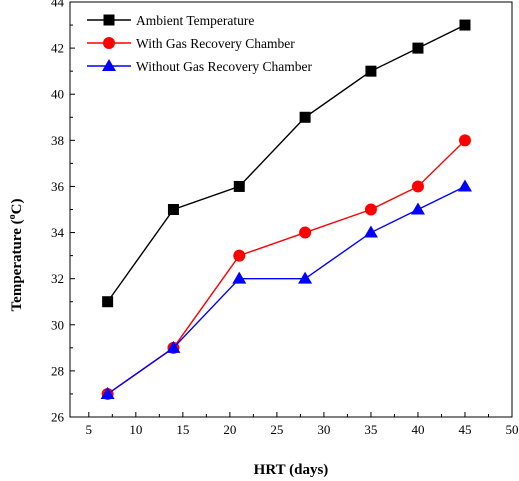 Image resolution: width=519 pixels, height=481 pixels. Describe the element at coordinates (417, 429) in the screenshot. I see `x-tick-label: 40` at that location.